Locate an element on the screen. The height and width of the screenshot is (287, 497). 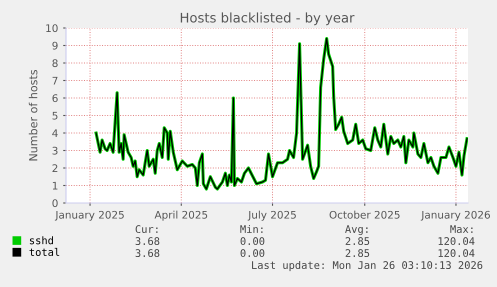
text: Max: is located at coordinates (461, 229).